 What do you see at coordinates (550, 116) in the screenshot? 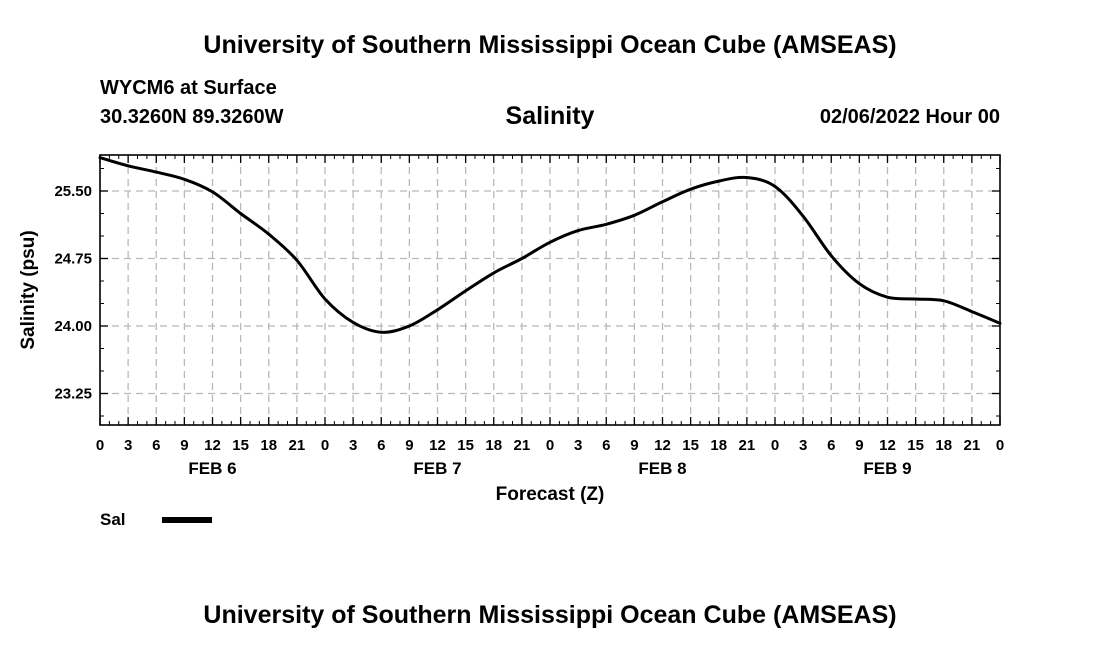
I see `chart-title: Salinity` at bounding box center [550, 116].